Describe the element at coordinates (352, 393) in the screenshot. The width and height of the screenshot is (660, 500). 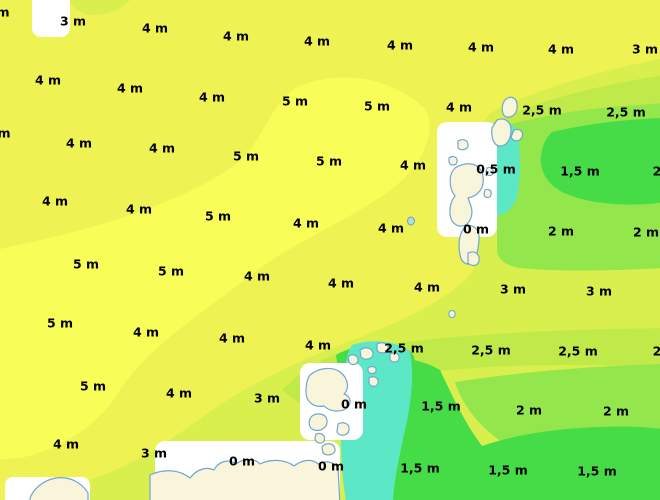
I see `landmass-fairisle-group` at that location.